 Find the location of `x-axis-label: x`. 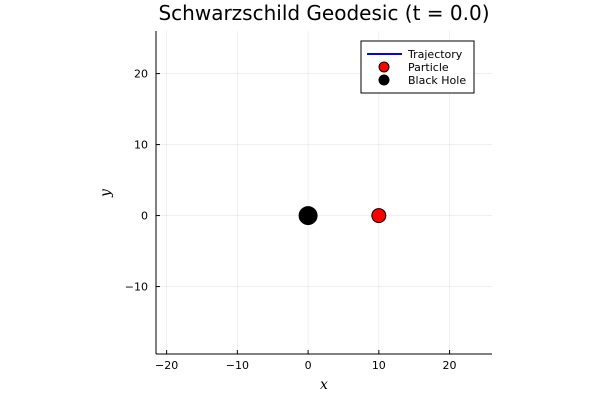

x-axis-label: x is located at coordinates (324, 385).